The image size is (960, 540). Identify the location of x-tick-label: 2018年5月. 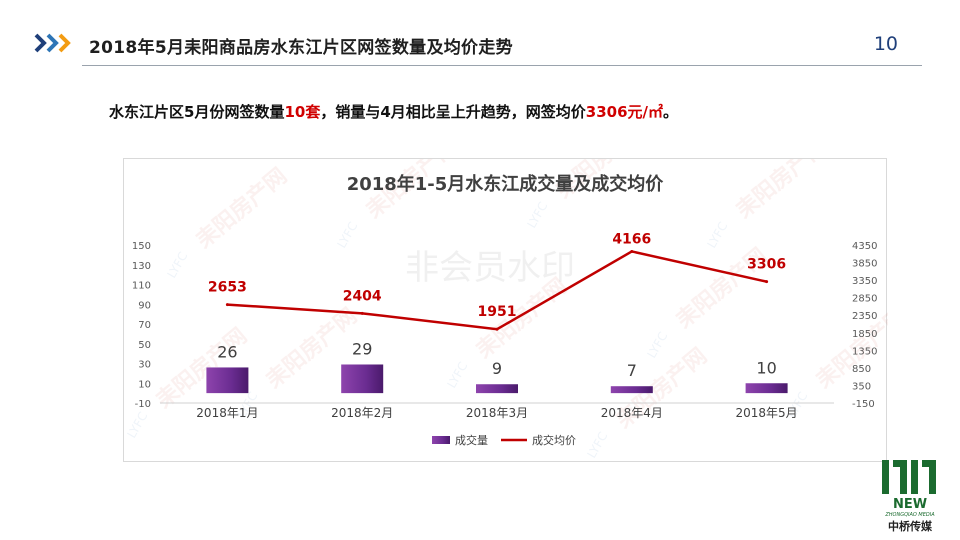
(767, 413).